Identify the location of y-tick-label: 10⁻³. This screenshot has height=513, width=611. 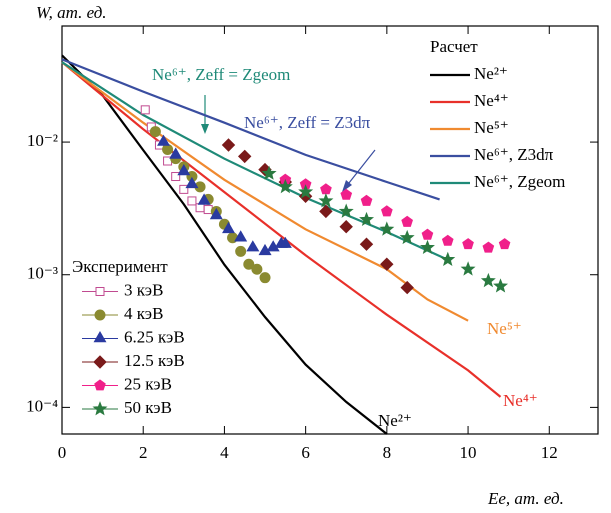
(42, 273).